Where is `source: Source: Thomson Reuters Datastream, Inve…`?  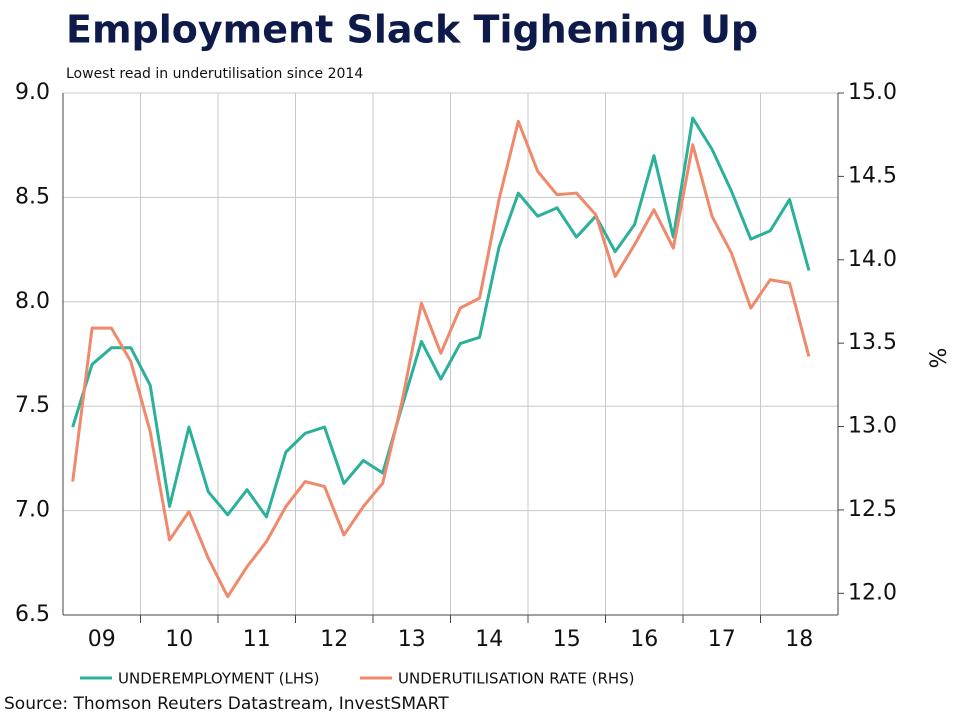
source: Source: Thomson Reuters Datastream, Inve… is located at coordinates (226, 704).